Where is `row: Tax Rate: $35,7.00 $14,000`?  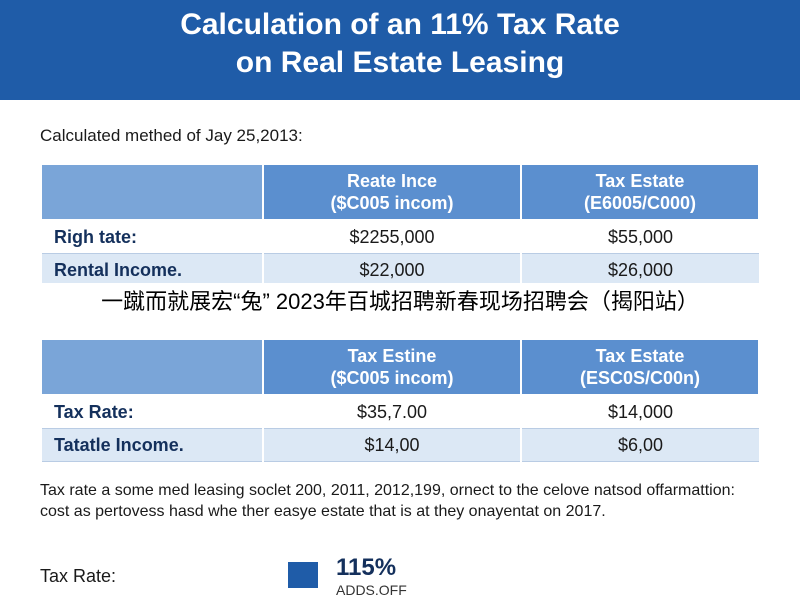 row: Tax Rate: $35,7.00 $14,000 is located at coordinates (399, 412).